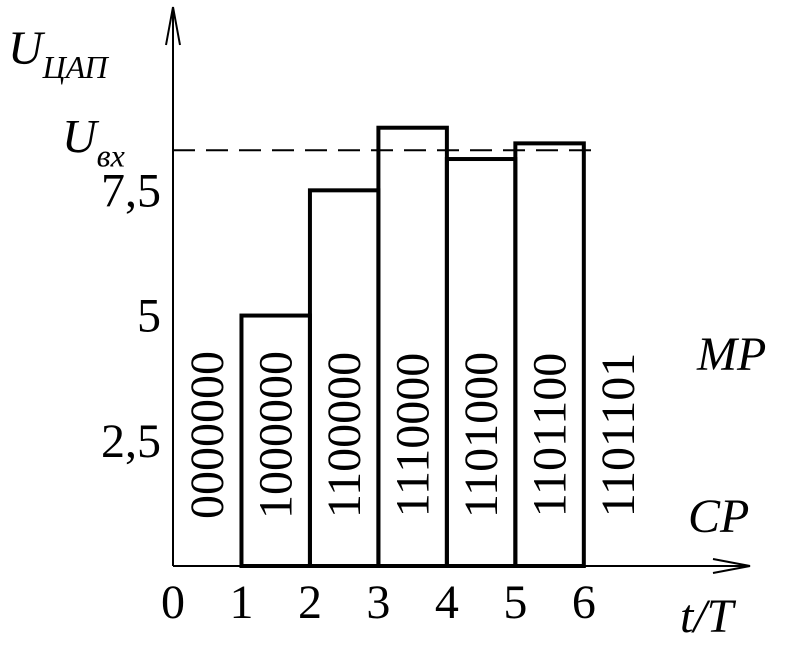 The height and width of the screenshot is (659, 803). I want to click on x-axis-title: t/T, so click(708, 616).